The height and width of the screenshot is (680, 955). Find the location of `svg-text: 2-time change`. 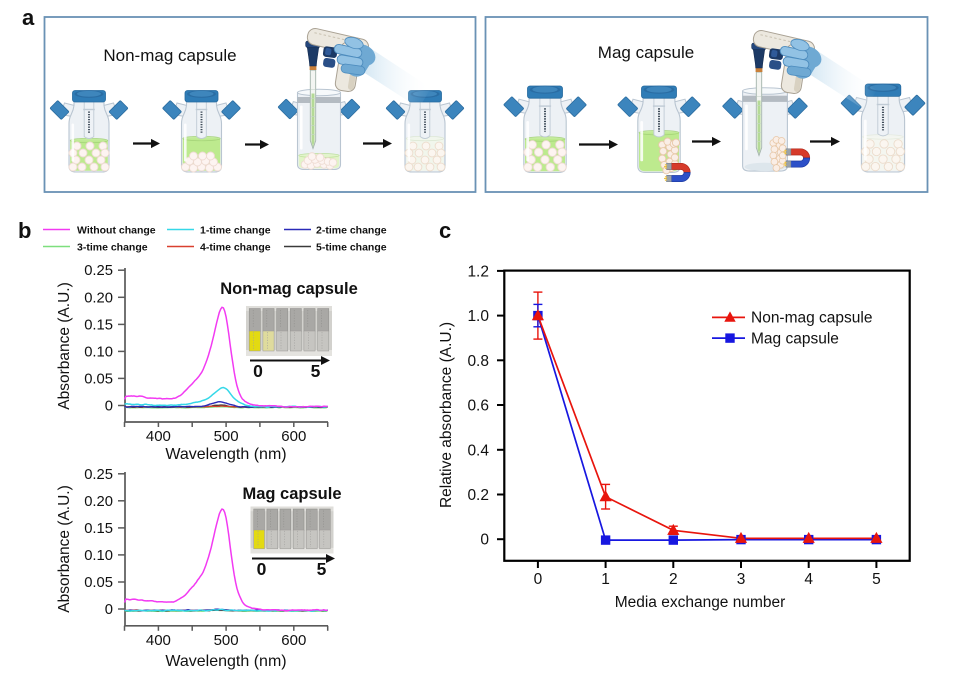

svg-text: 2-time change is located at coordinates (351, 231).